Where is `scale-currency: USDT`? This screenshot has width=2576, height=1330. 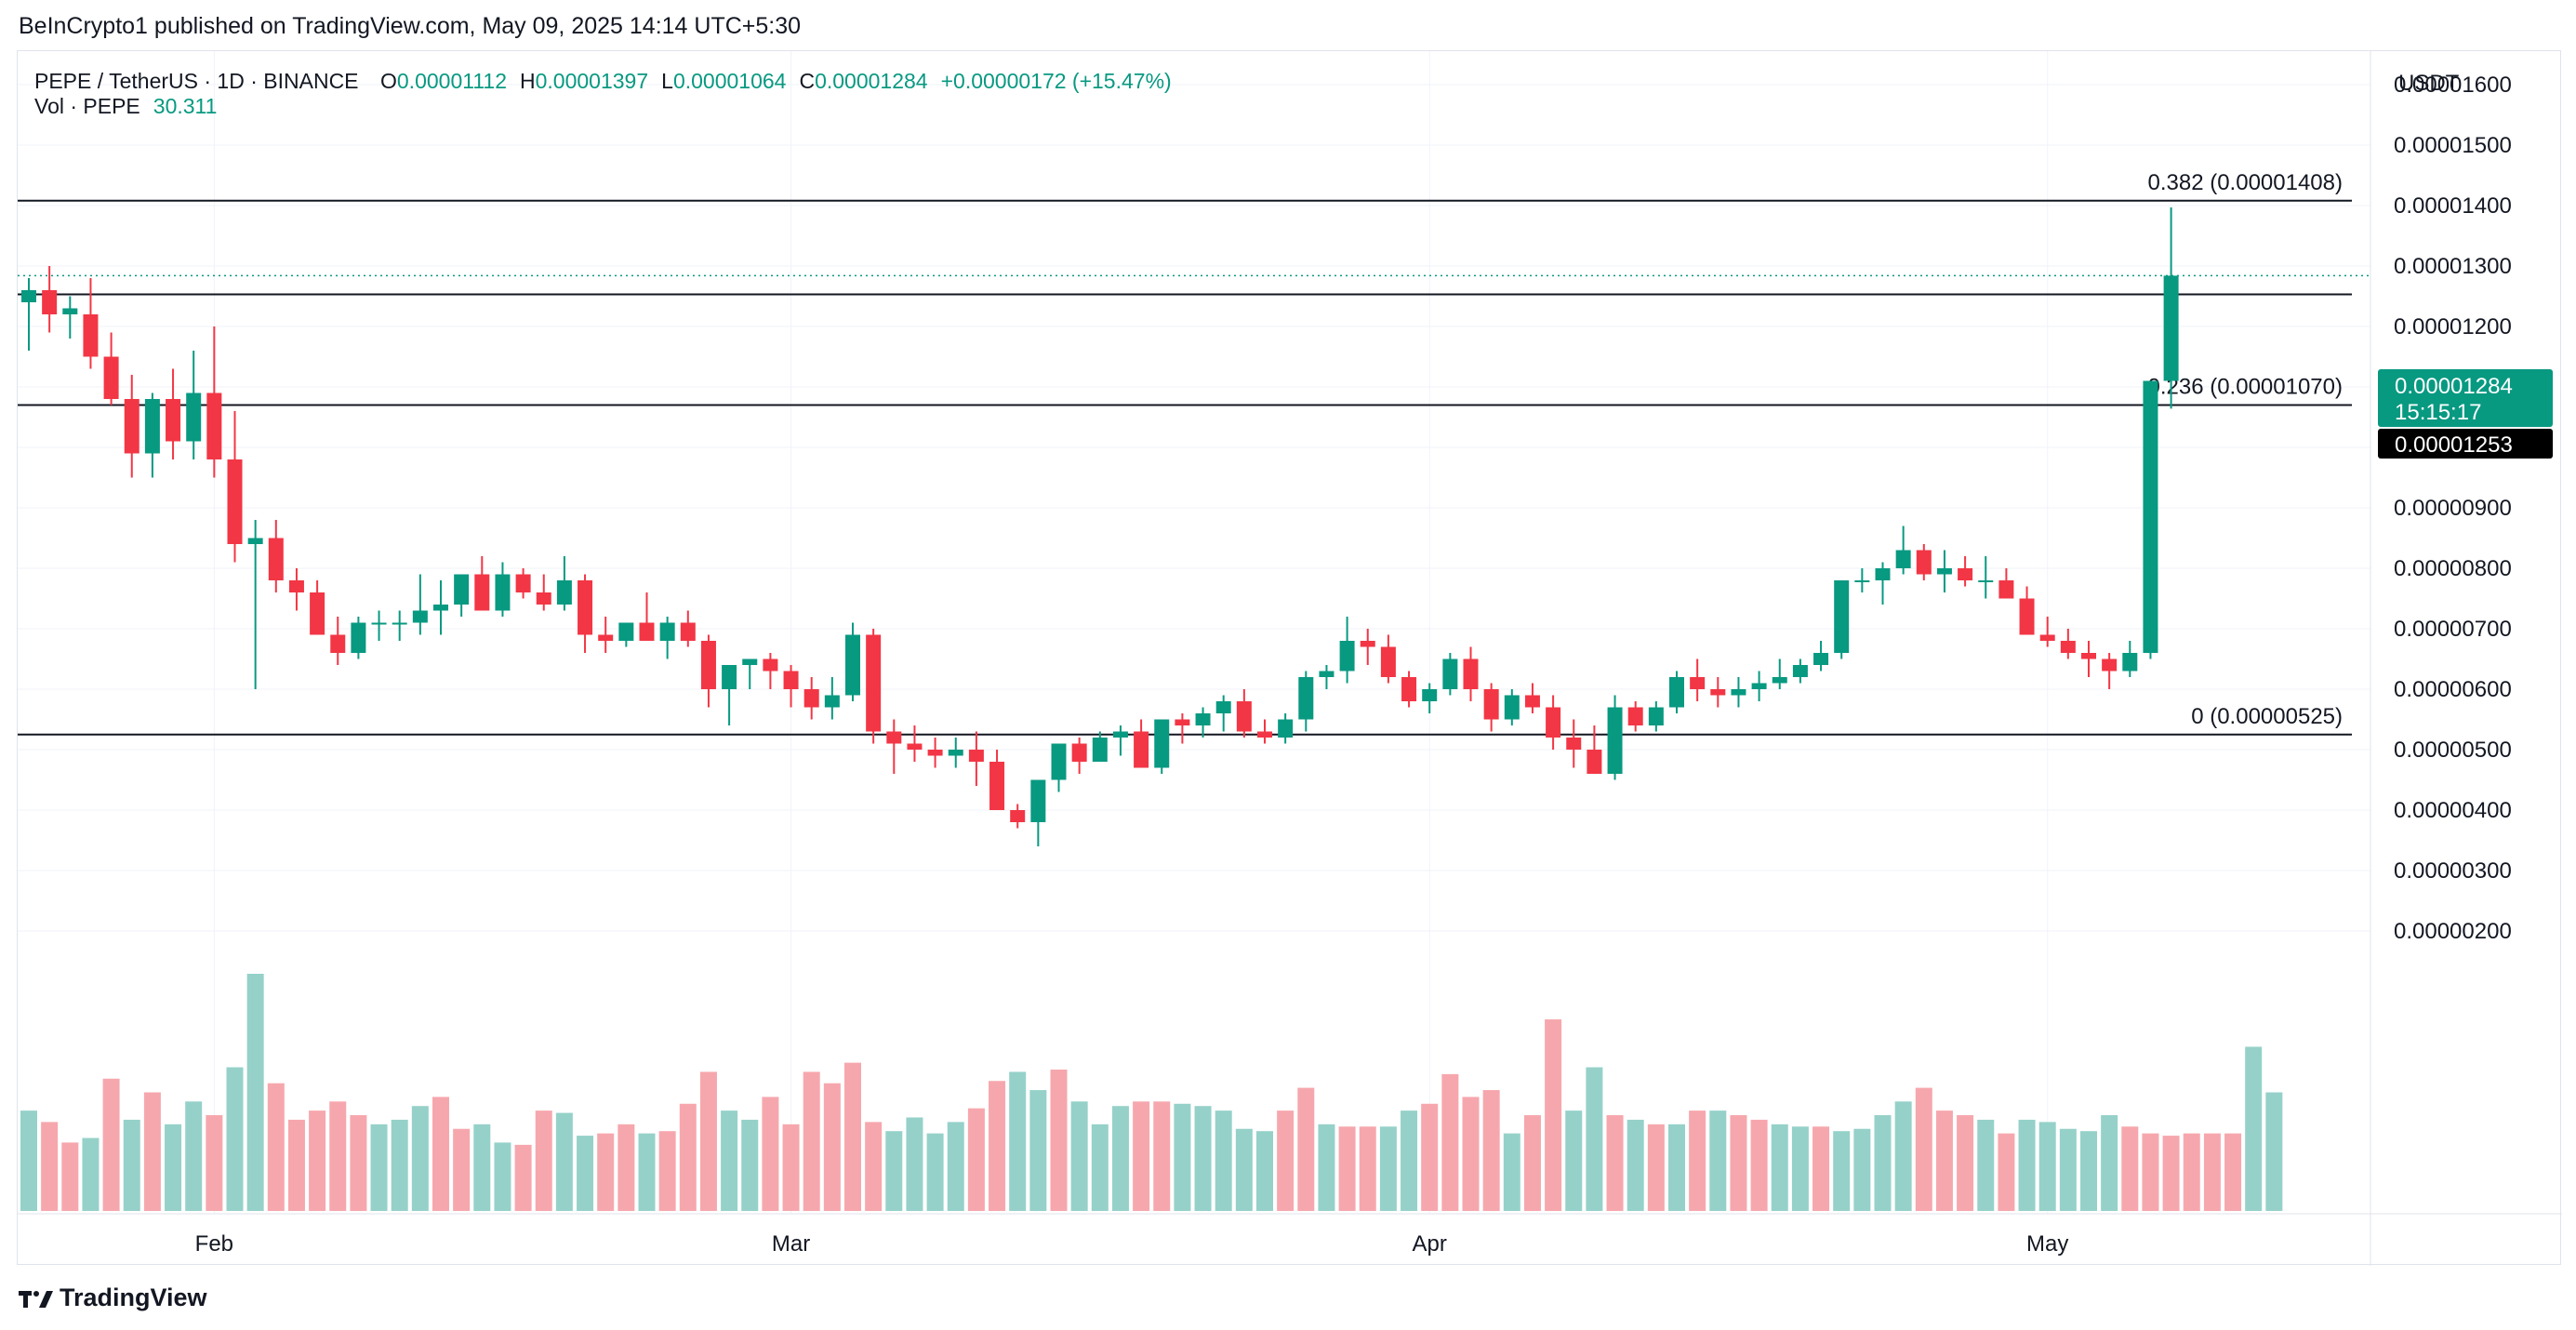
scale-currency: USDT is located at coordinates (2429, 84).